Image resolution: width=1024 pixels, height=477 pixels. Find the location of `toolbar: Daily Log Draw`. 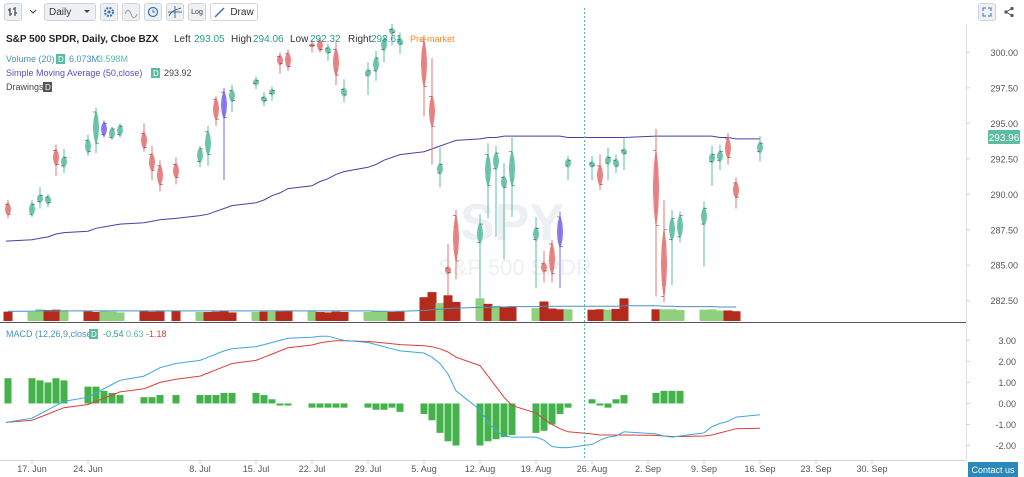

toolbar: Daily Log Draw is located at coordinates (512, 12).